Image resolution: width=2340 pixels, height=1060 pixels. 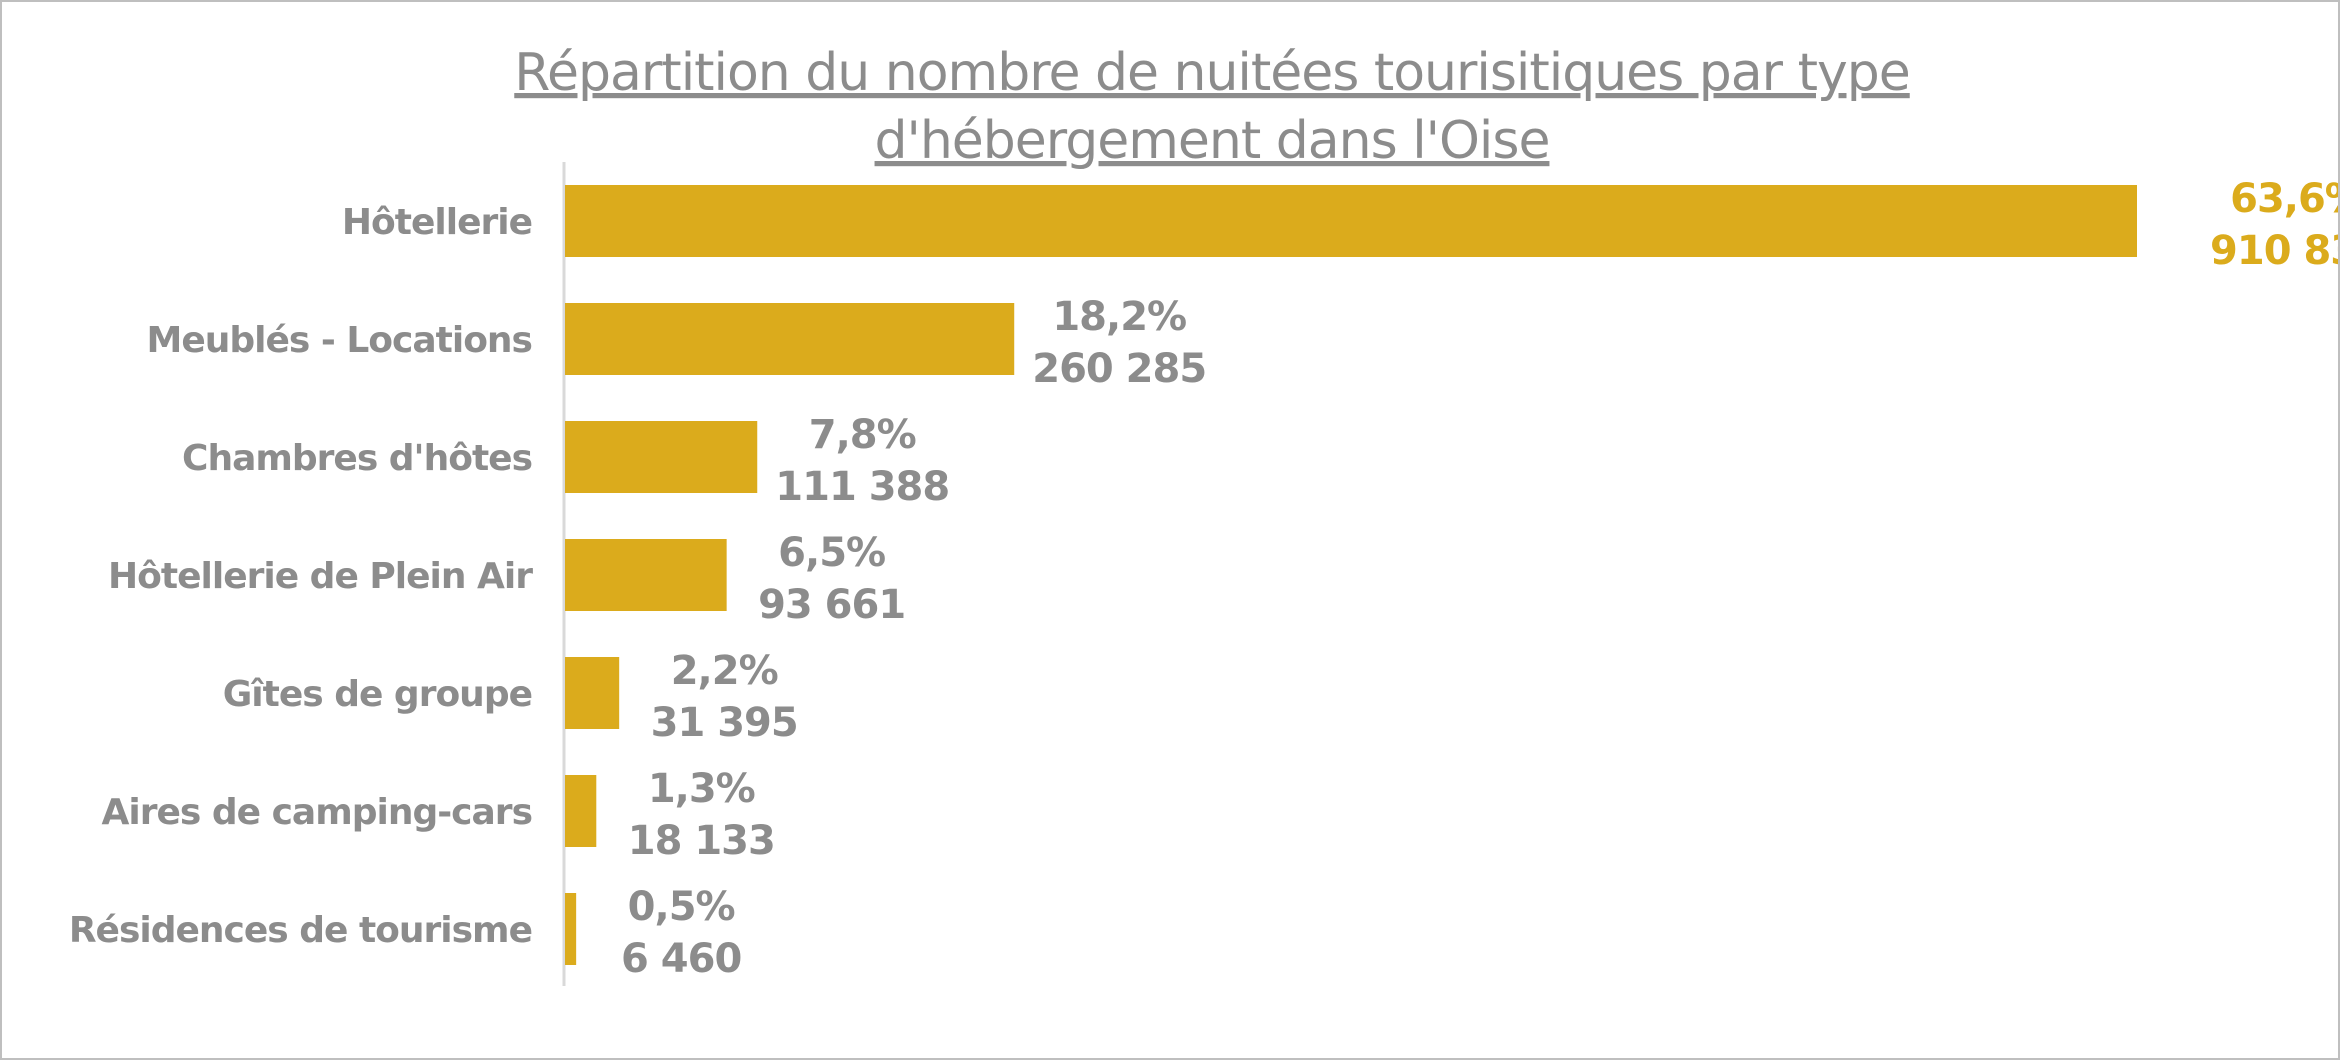 I want to click on value-label-hotellerie: 910 834, so click(x=2274, y=251).